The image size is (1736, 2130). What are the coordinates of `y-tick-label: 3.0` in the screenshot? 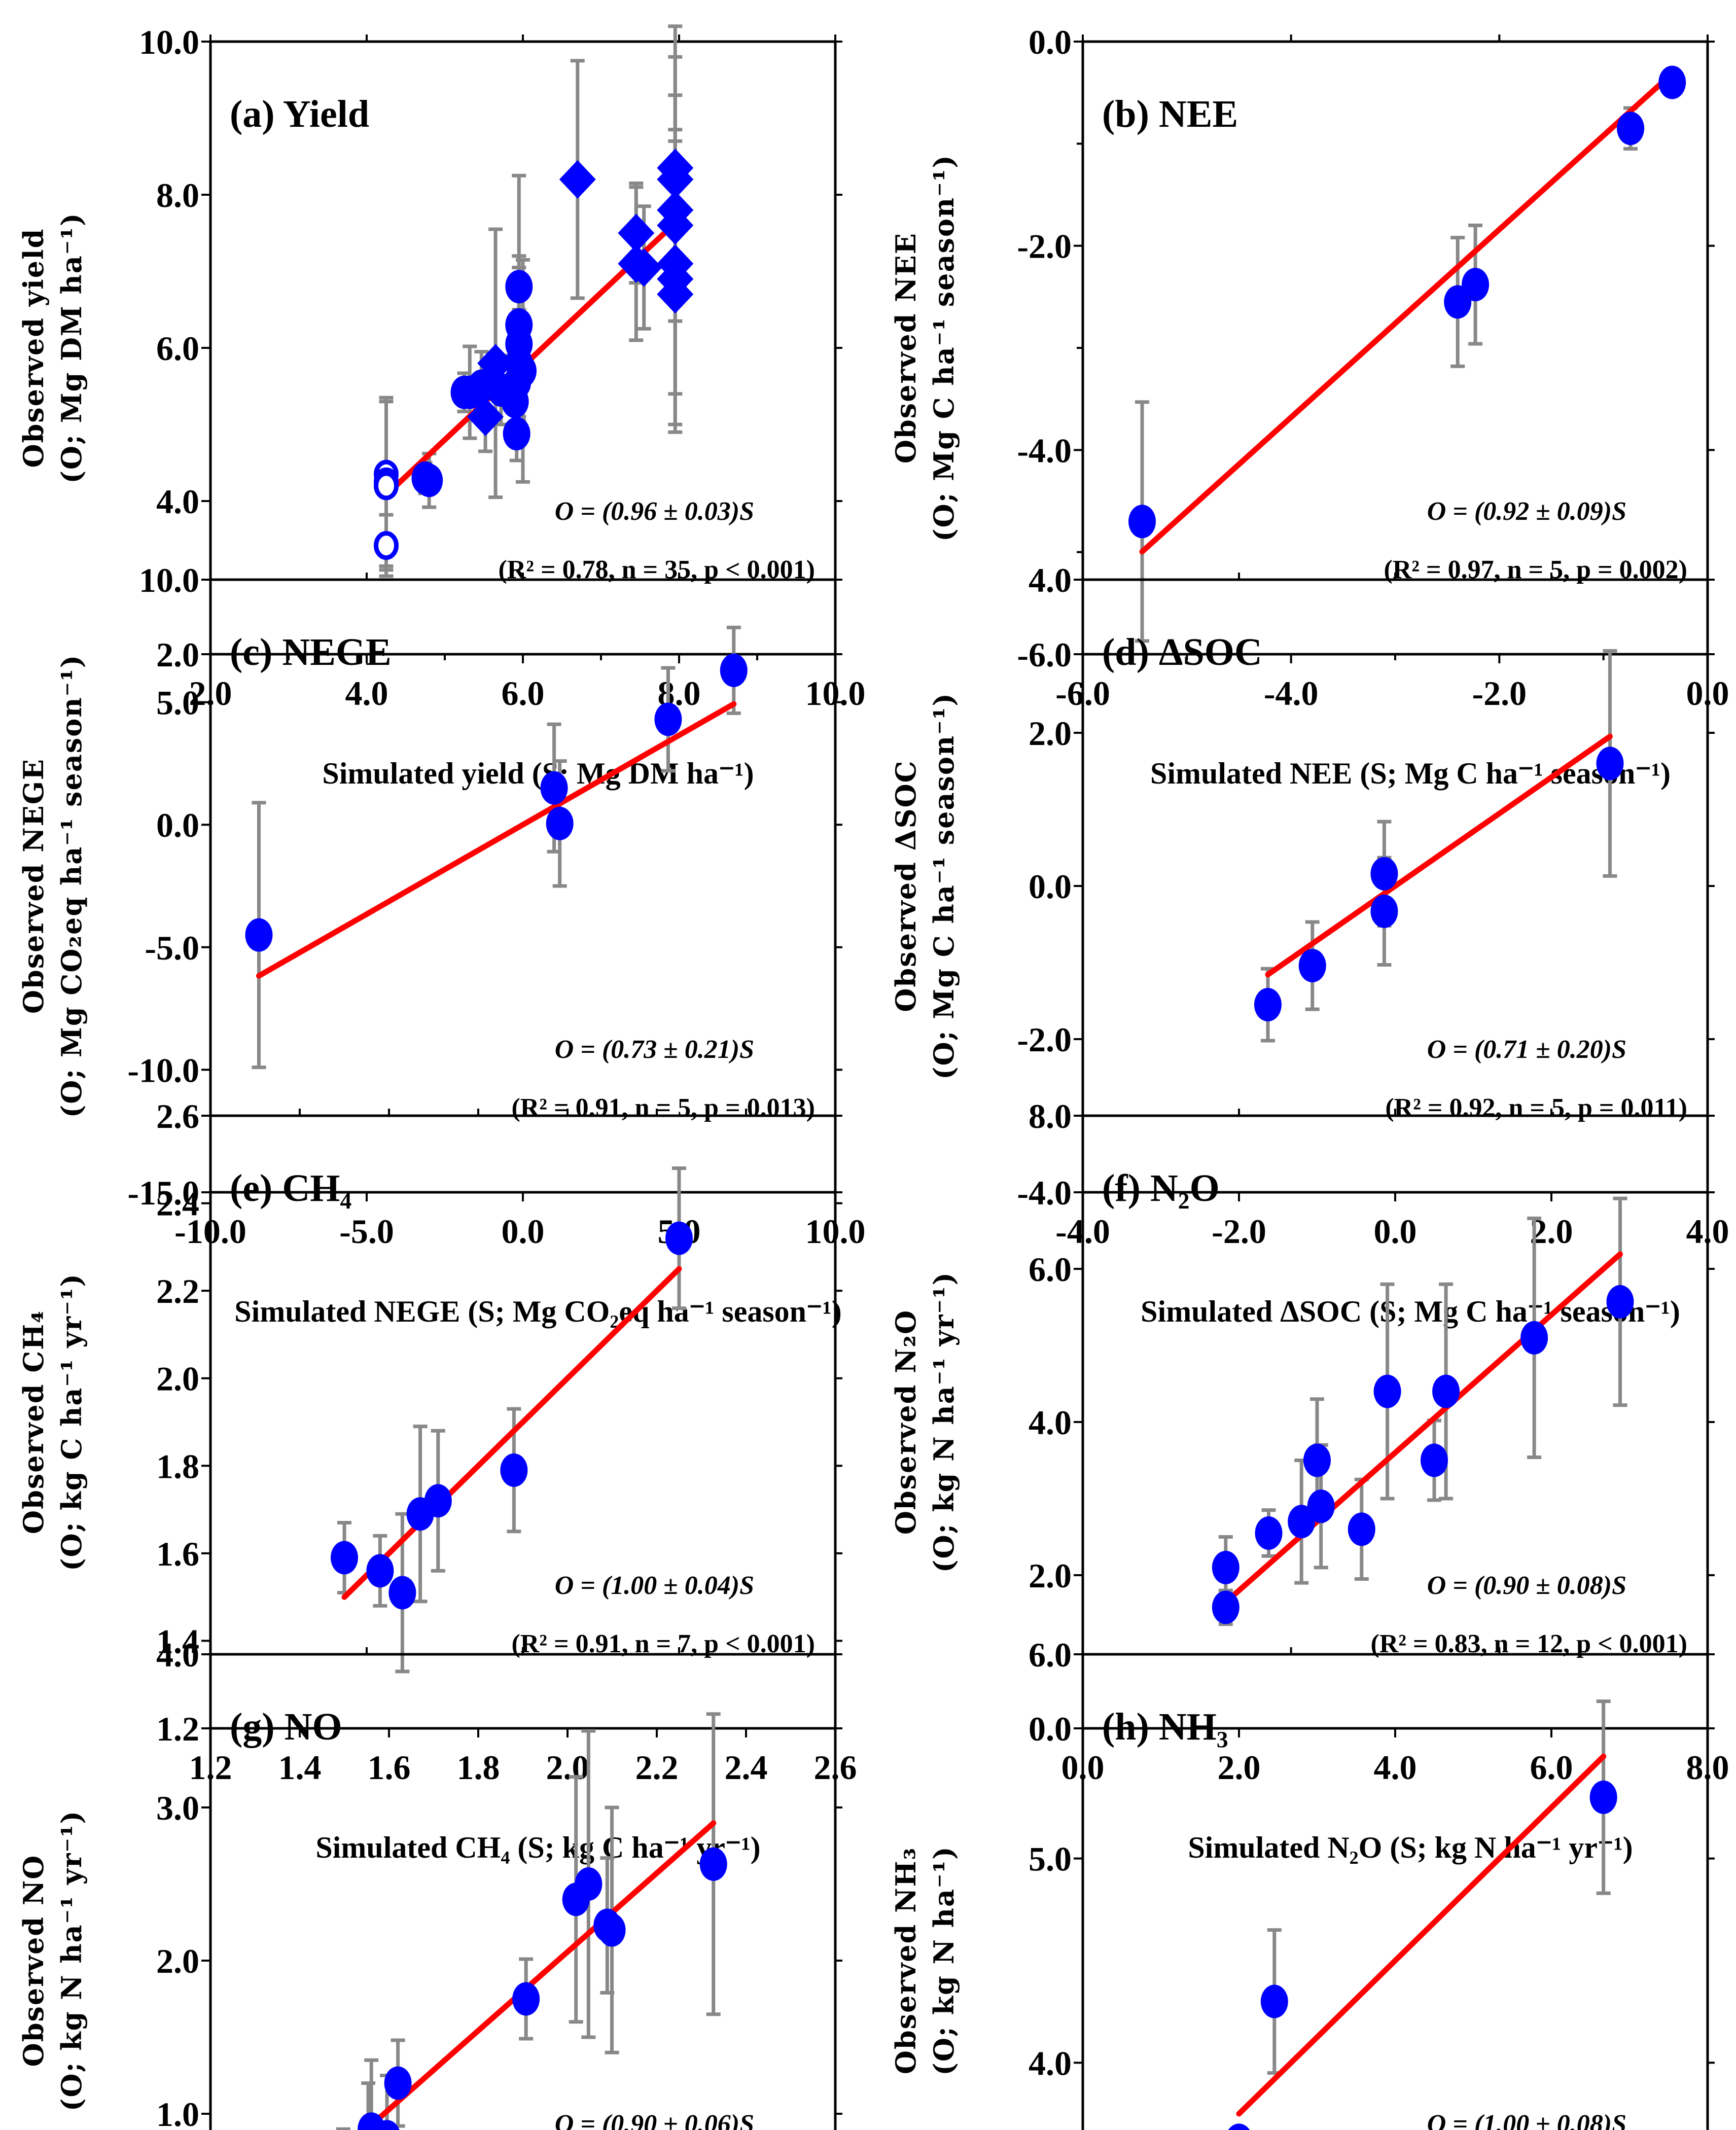 It's located at (177, 1808).